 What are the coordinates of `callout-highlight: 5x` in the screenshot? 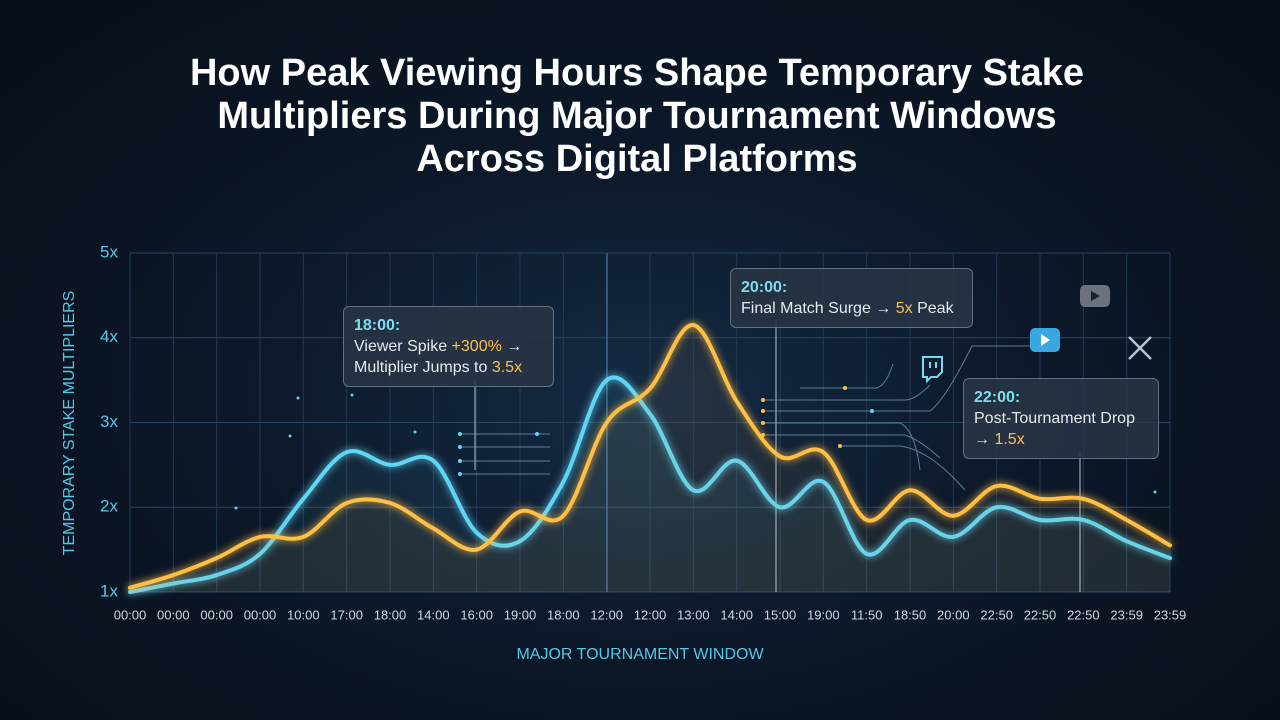 It's located at (904, 308).